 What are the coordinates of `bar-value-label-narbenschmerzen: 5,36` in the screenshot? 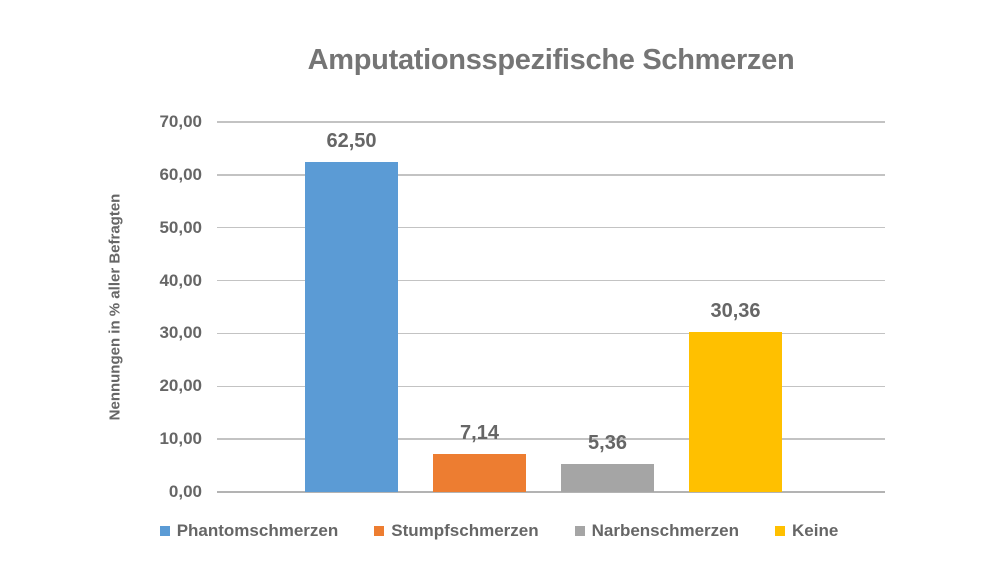 It's located at (607, 442).